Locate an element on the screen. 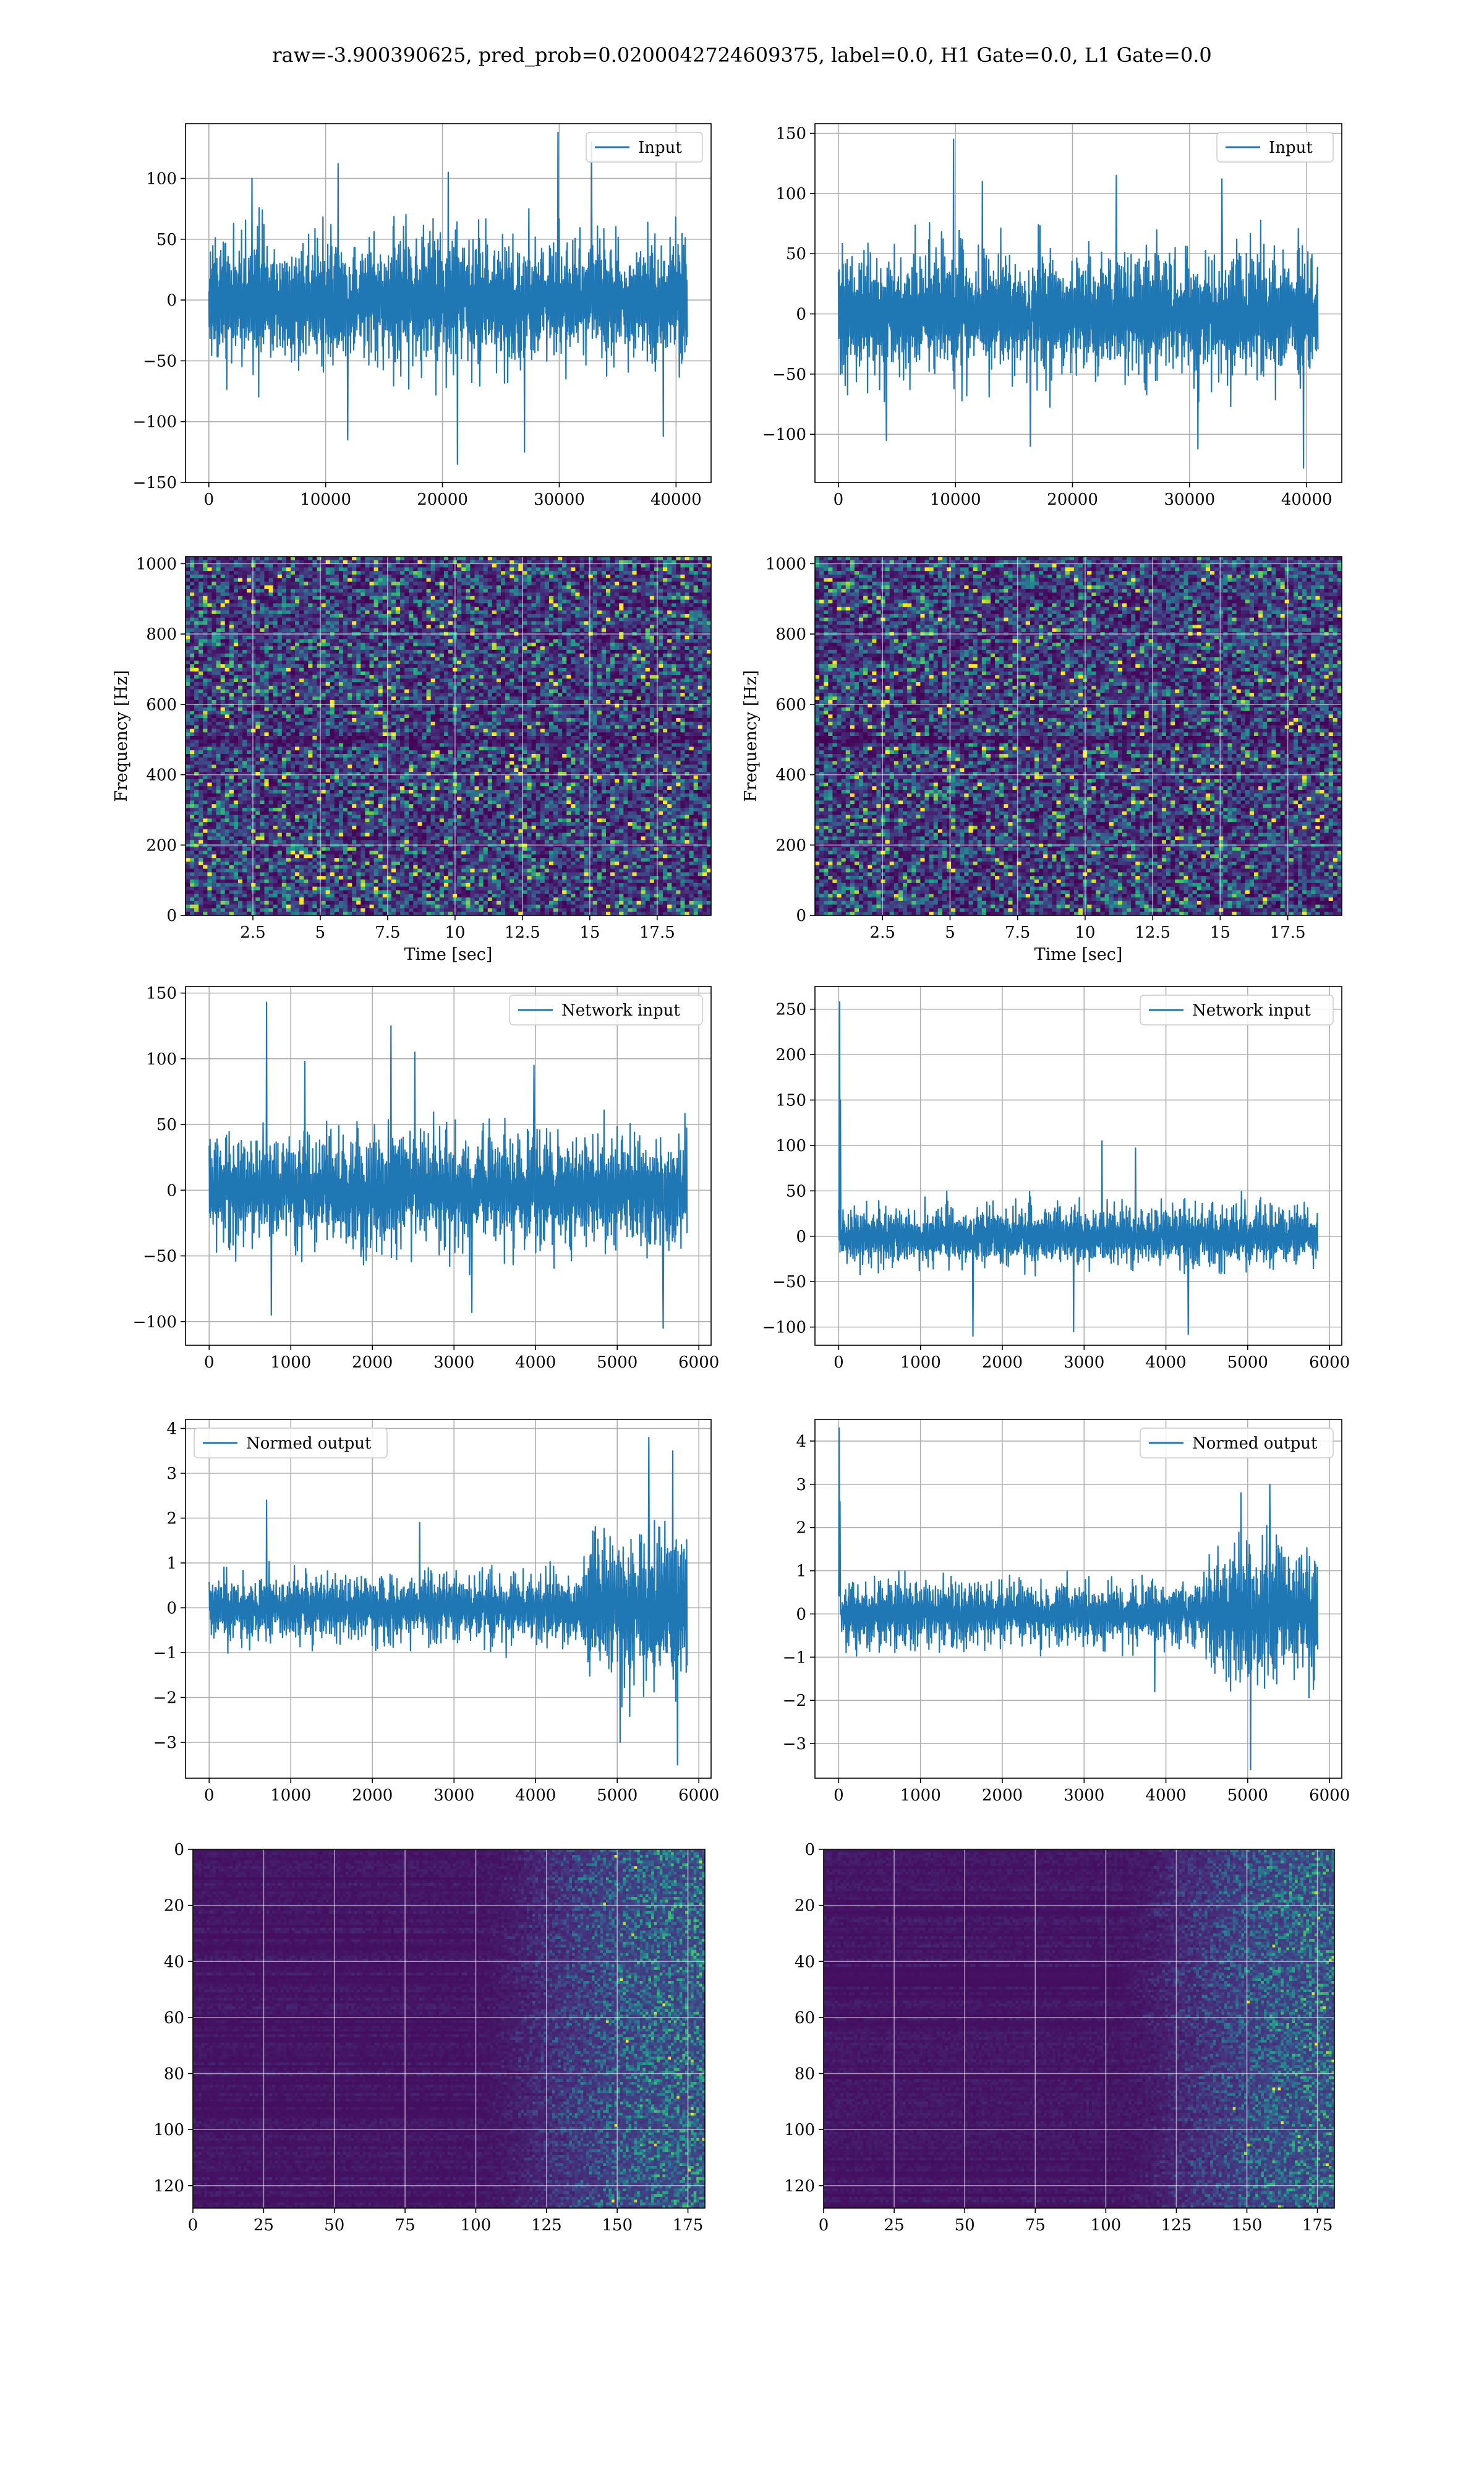 This screenshot has width=1484, height=2474. y-tick-label: 80 is located at coordinates (805, 2074).